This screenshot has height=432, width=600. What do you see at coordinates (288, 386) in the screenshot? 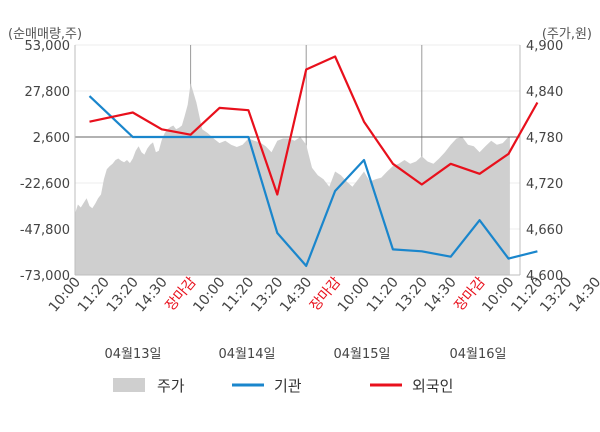
I see `legend-label-institution: 기관` at bounding box center [288, 386].